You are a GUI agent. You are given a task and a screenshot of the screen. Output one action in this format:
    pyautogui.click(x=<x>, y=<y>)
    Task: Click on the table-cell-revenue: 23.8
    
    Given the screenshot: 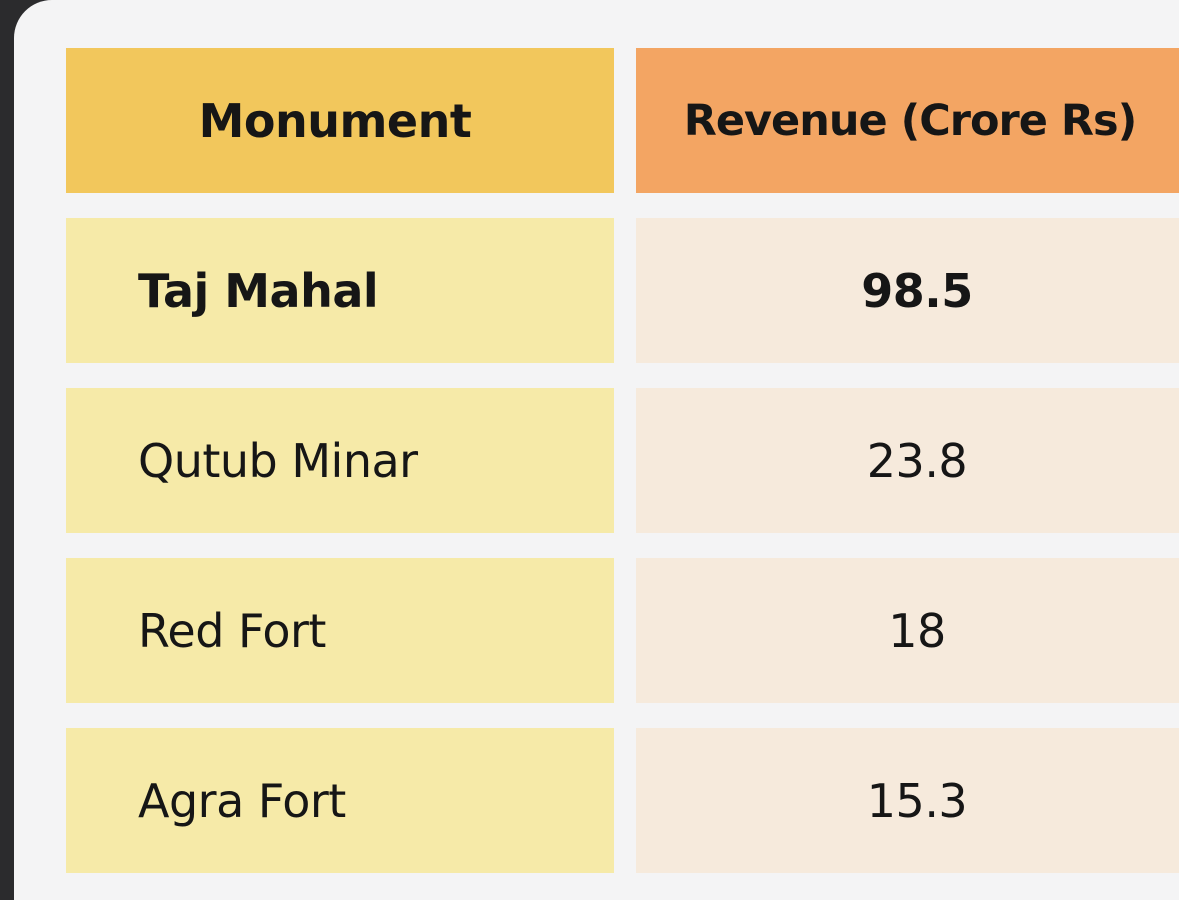 What is the action you would take?
    pyautogui.click(x=907, y=460)
    